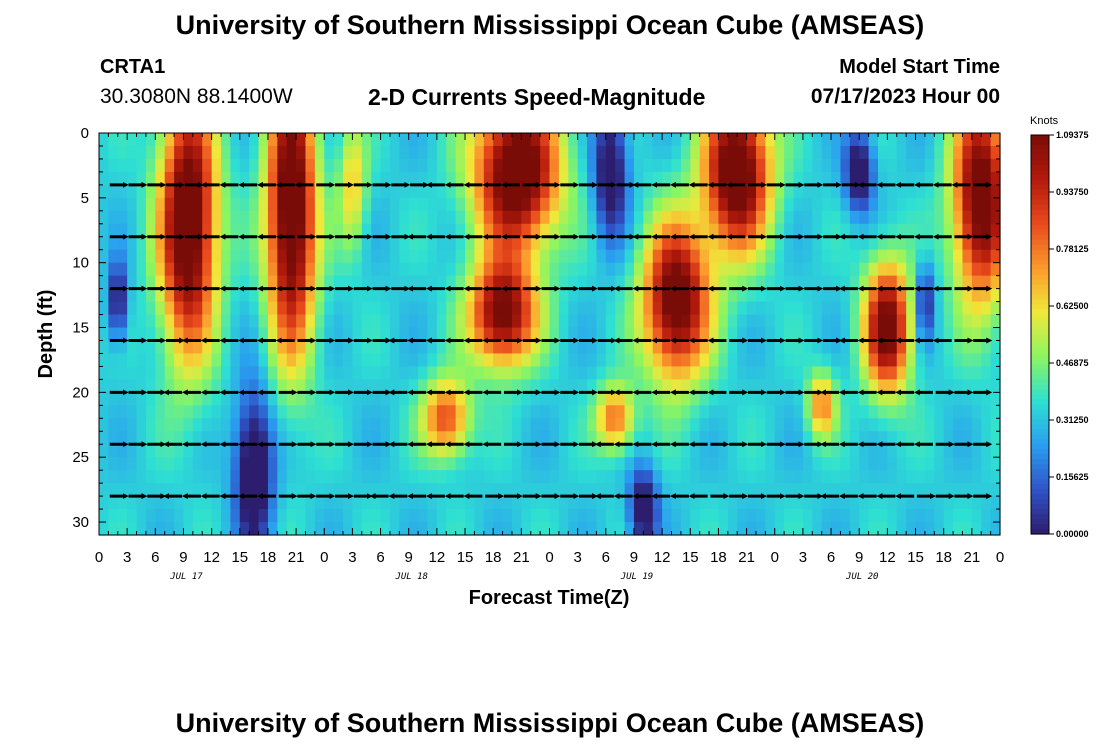 The height and width of the screenshot is (750, 1100). Describe the element at coordinates (943, 557) in the screenshot. I see `x-tick-label: 18` at that location.